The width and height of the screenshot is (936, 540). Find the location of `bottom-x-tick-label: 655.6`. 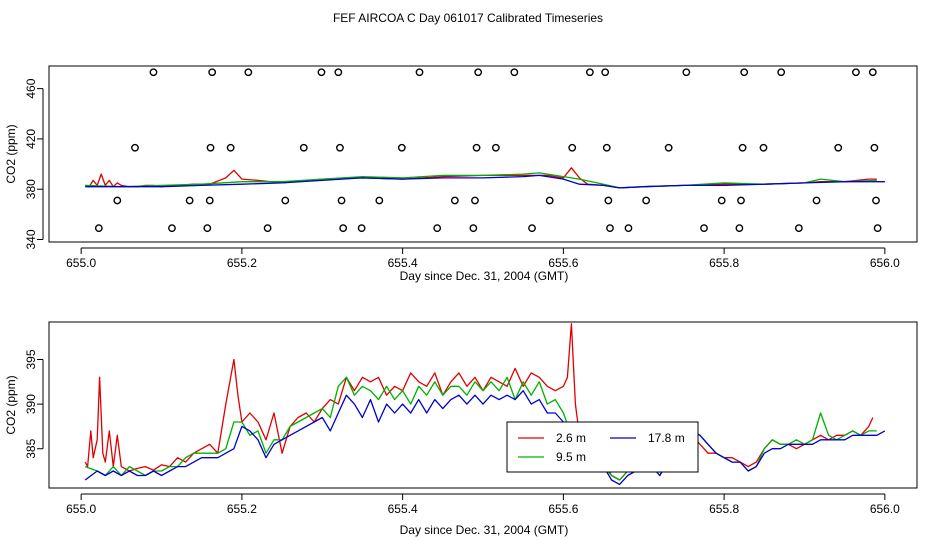

bottom-x-tick-label: 655.6 is located at coordinates (563, 509).